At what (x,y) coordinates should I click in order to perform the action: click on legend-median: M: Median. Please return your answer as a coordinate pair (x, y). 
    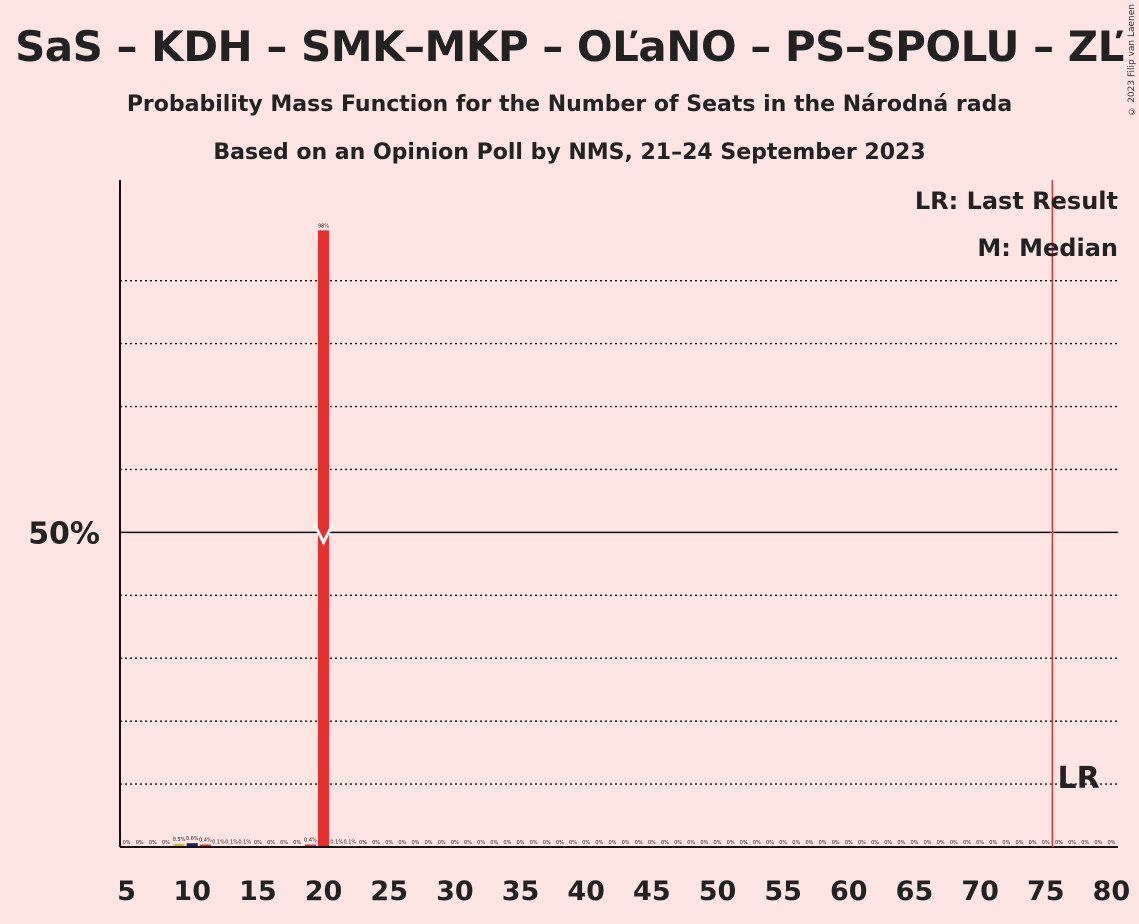
    Looking at the image, I should click on (1047, 248).